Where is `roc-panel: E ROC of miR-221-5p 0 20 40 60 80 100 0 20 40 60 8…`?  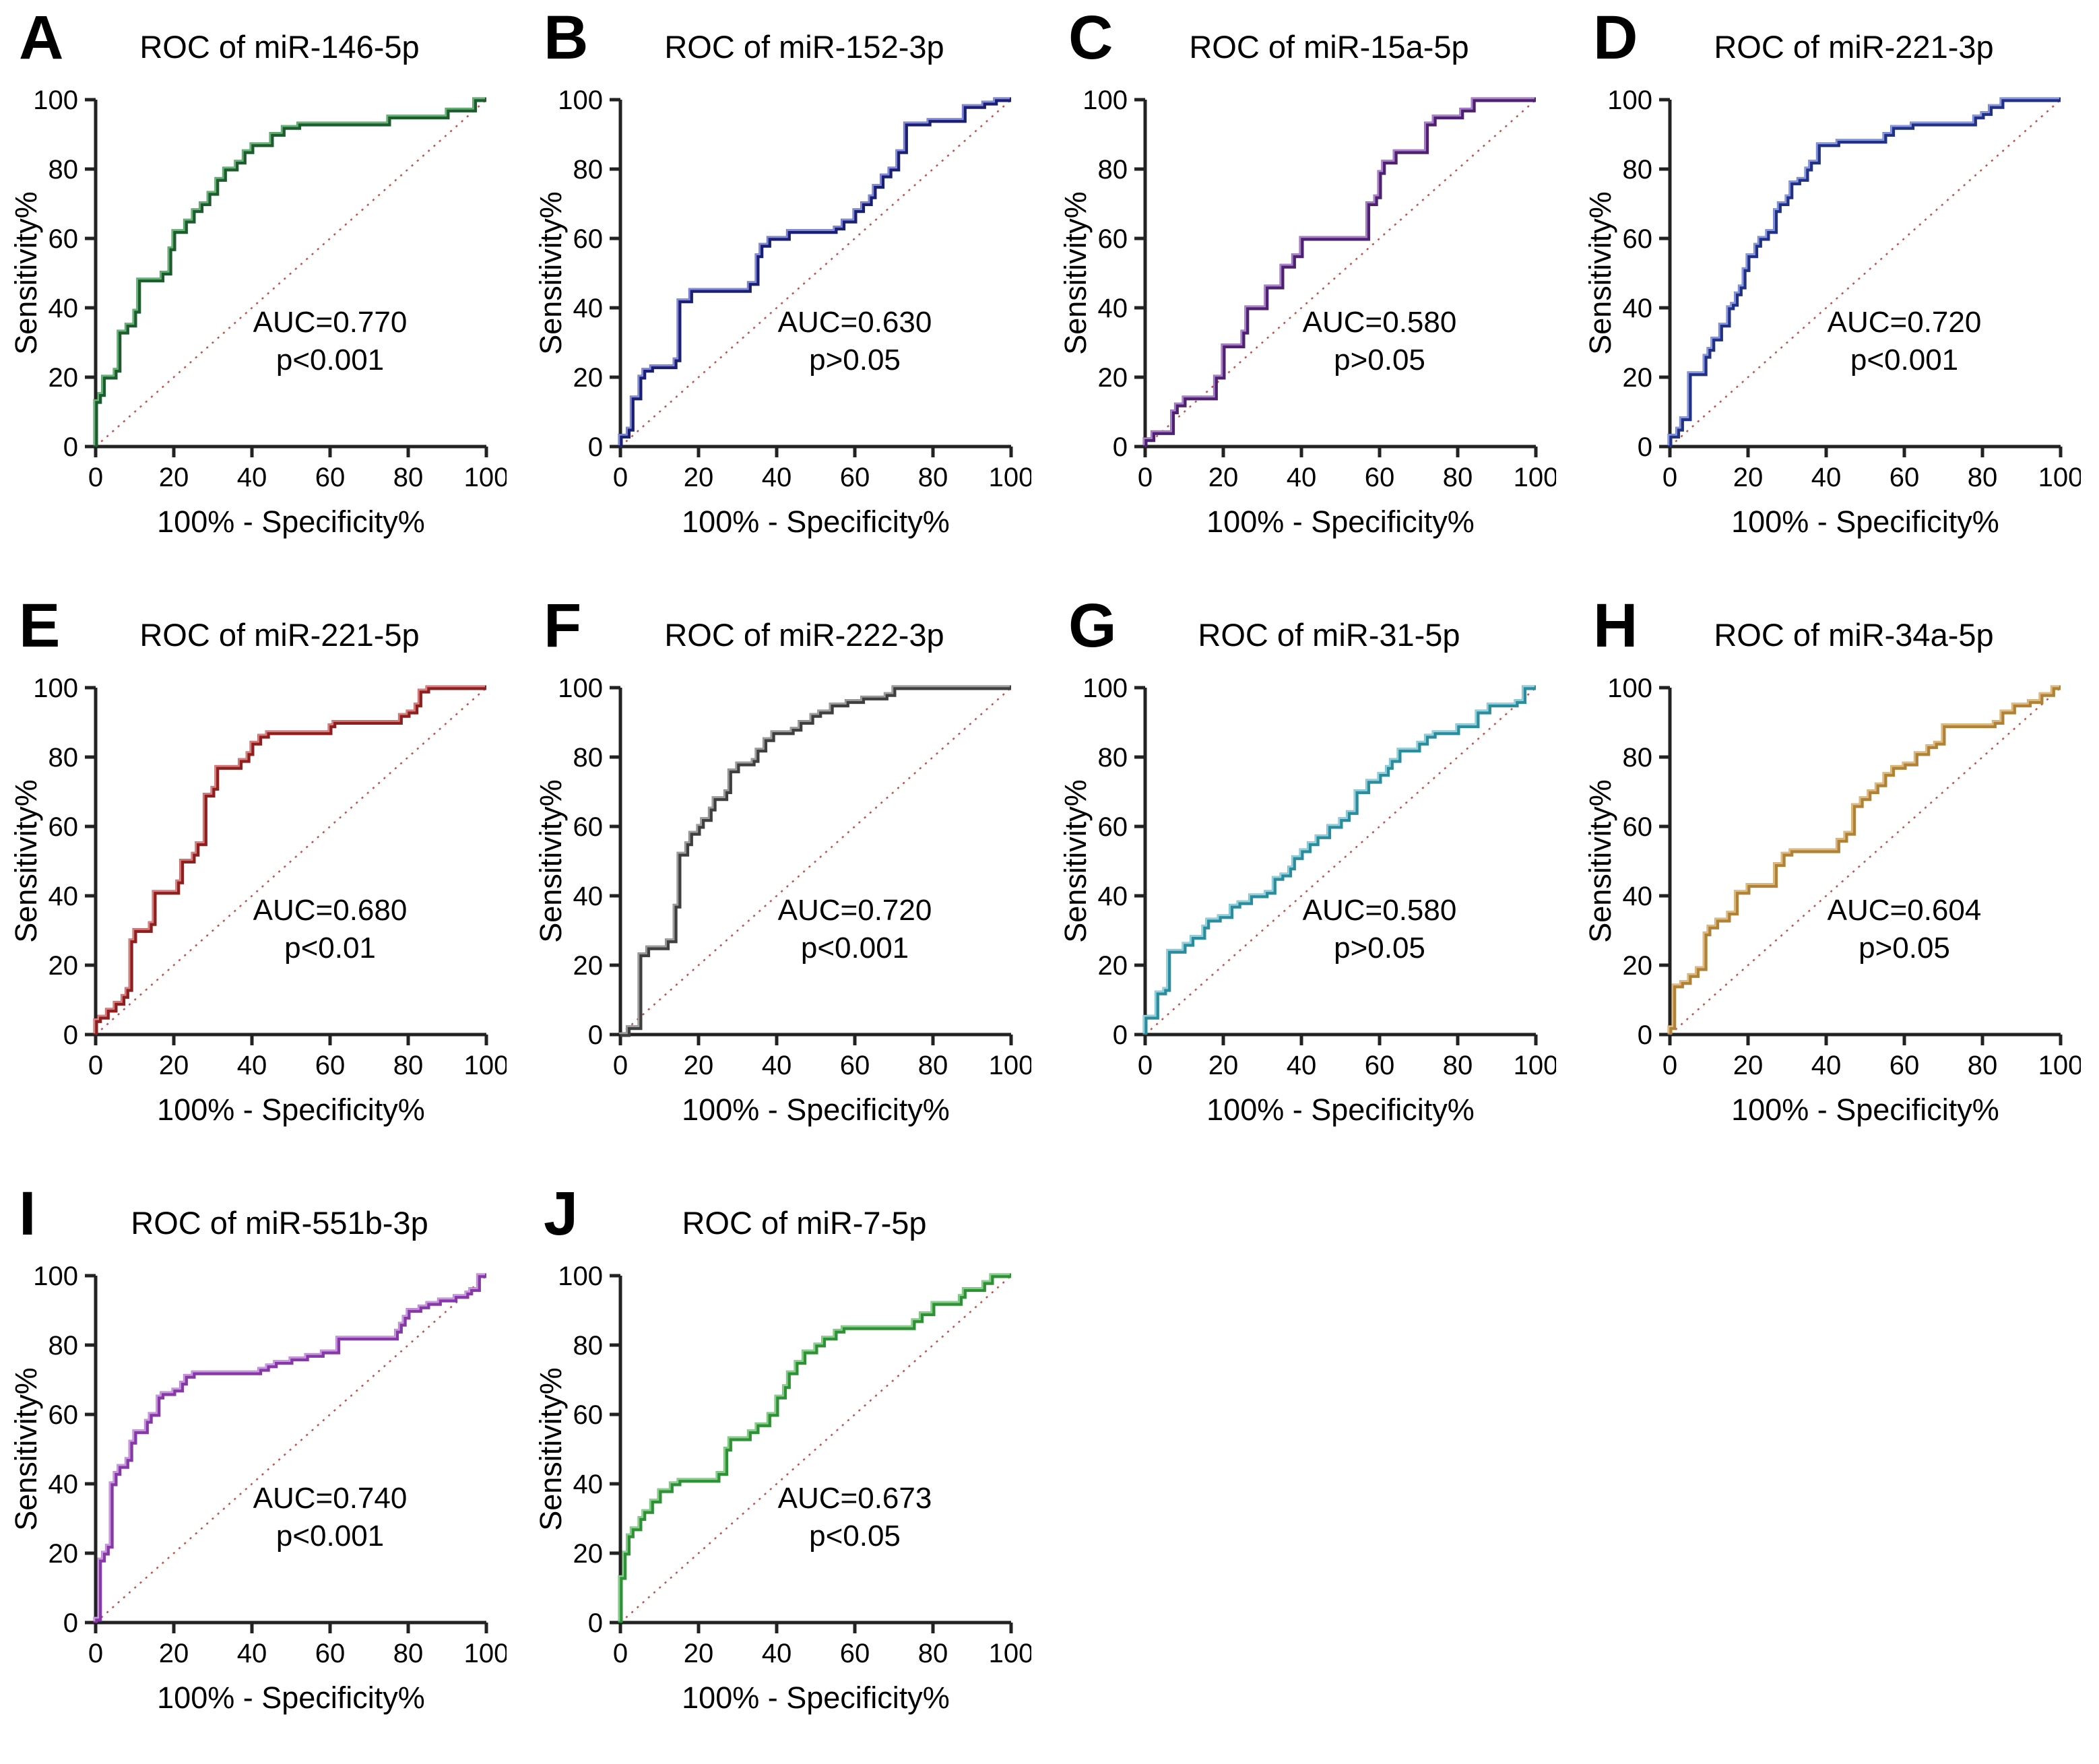
roc-panel: E ROC of miR-221-5p 0 20 40 60 80 100 0 20 40 60 8… is located at coordinates (262, 882).